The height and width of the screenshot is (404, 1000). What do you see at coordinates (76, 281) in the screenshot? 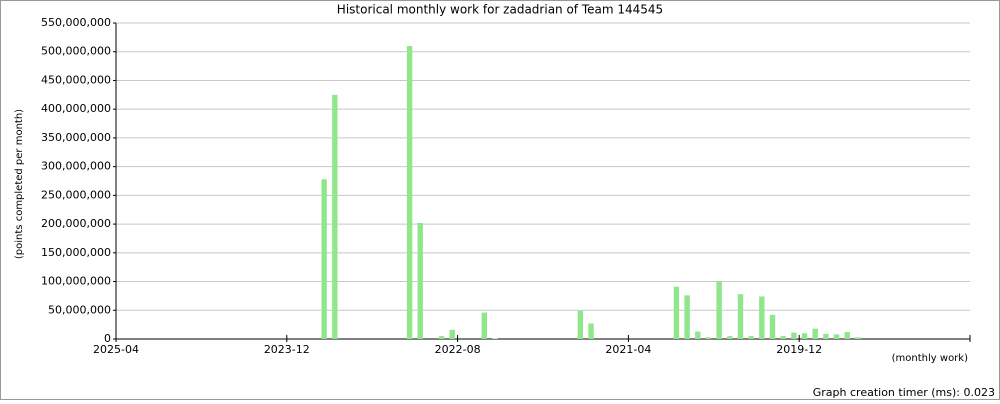
I see `y-tick-label: 100,000,000` at bounding box center [76, 281].